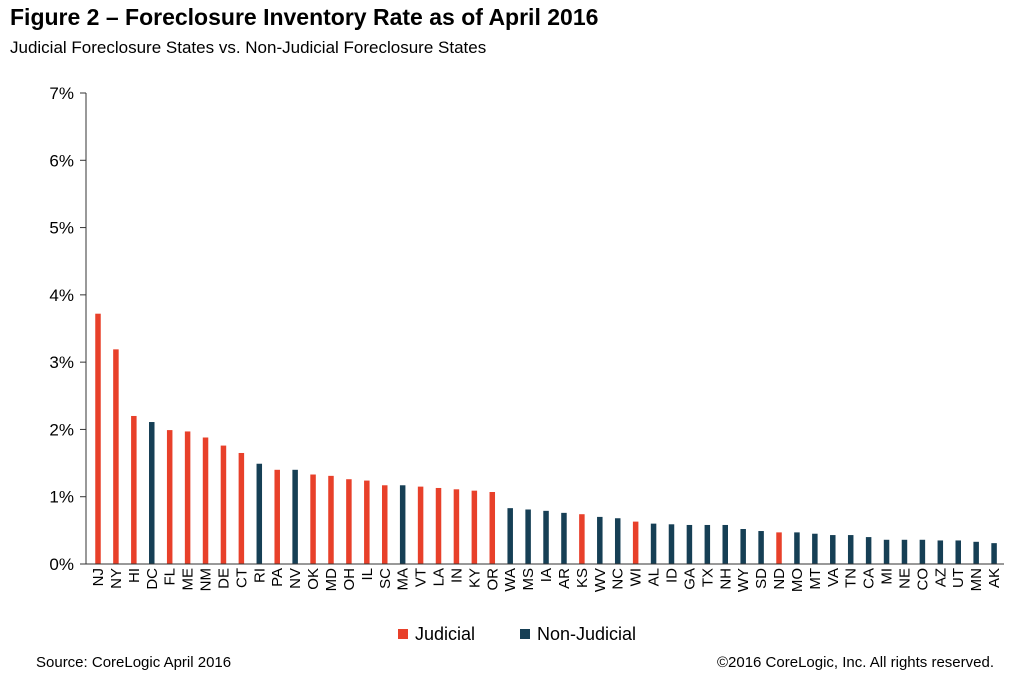 The image size is (1024, 688). I want to click on x-tick-label: ME, so click(188, 579).